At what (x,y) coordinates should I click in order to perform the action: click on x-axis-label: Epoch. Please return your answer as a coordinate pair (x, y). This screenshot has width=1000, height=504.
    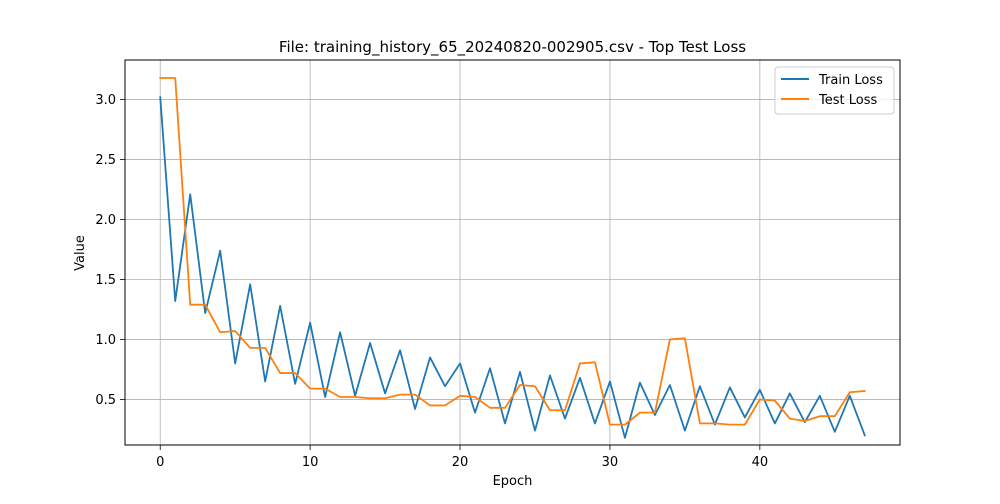
    Looking at the image, I should click on (513, 481).